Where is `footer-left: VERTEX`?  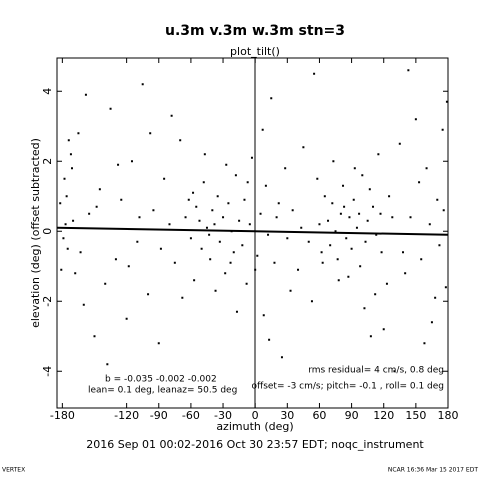 footer-left: VERTEX is located at coordinates (13, 470).